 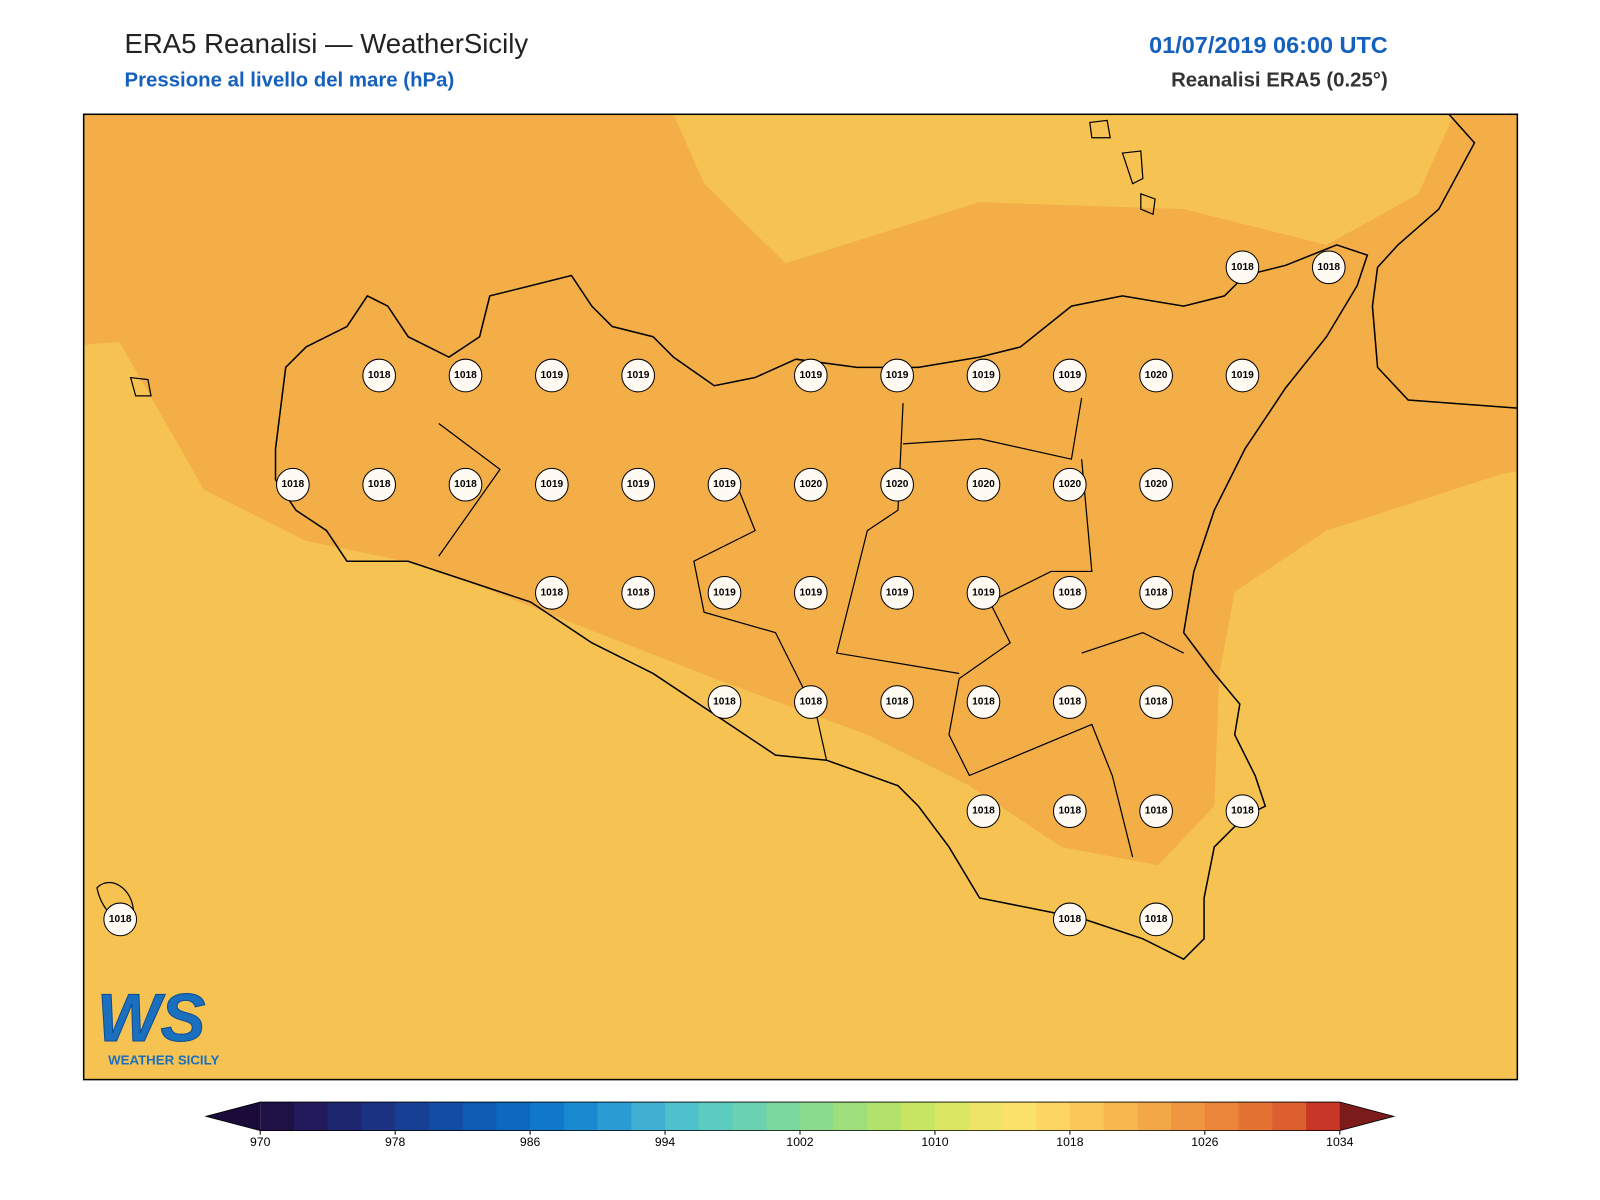 I want to click on colorbar-tick-label: 1034, so click(x=1339, y=1142).